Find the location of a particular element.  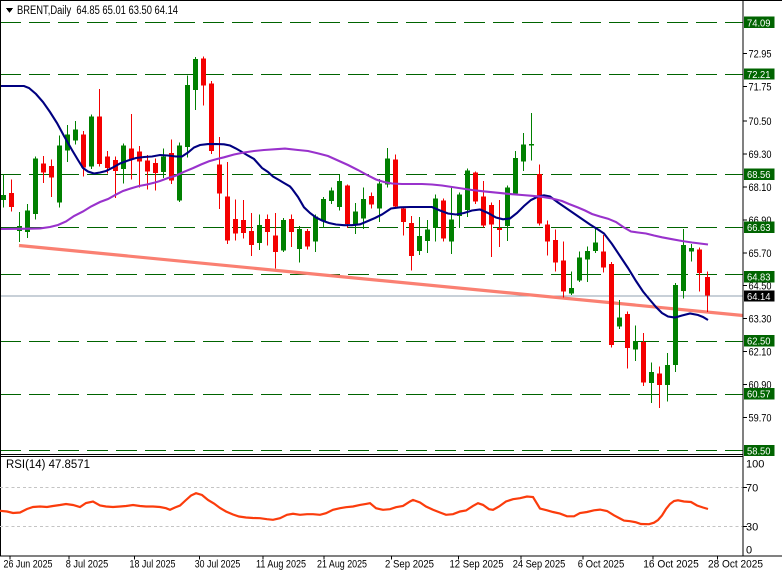

svg-text: 72.21 is located at coordinates (759, 75).